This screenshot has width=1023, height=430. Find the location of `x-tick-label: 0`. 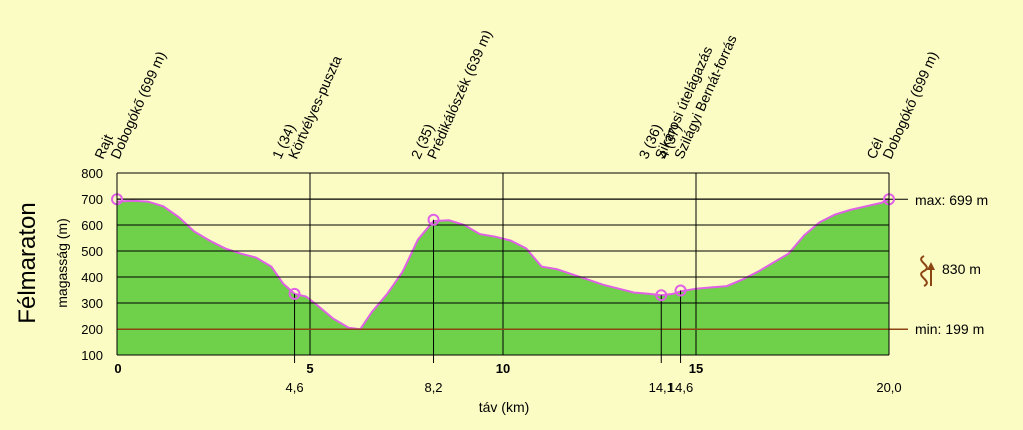

x-tick-label: 0 is located at coordinates (117, 368).